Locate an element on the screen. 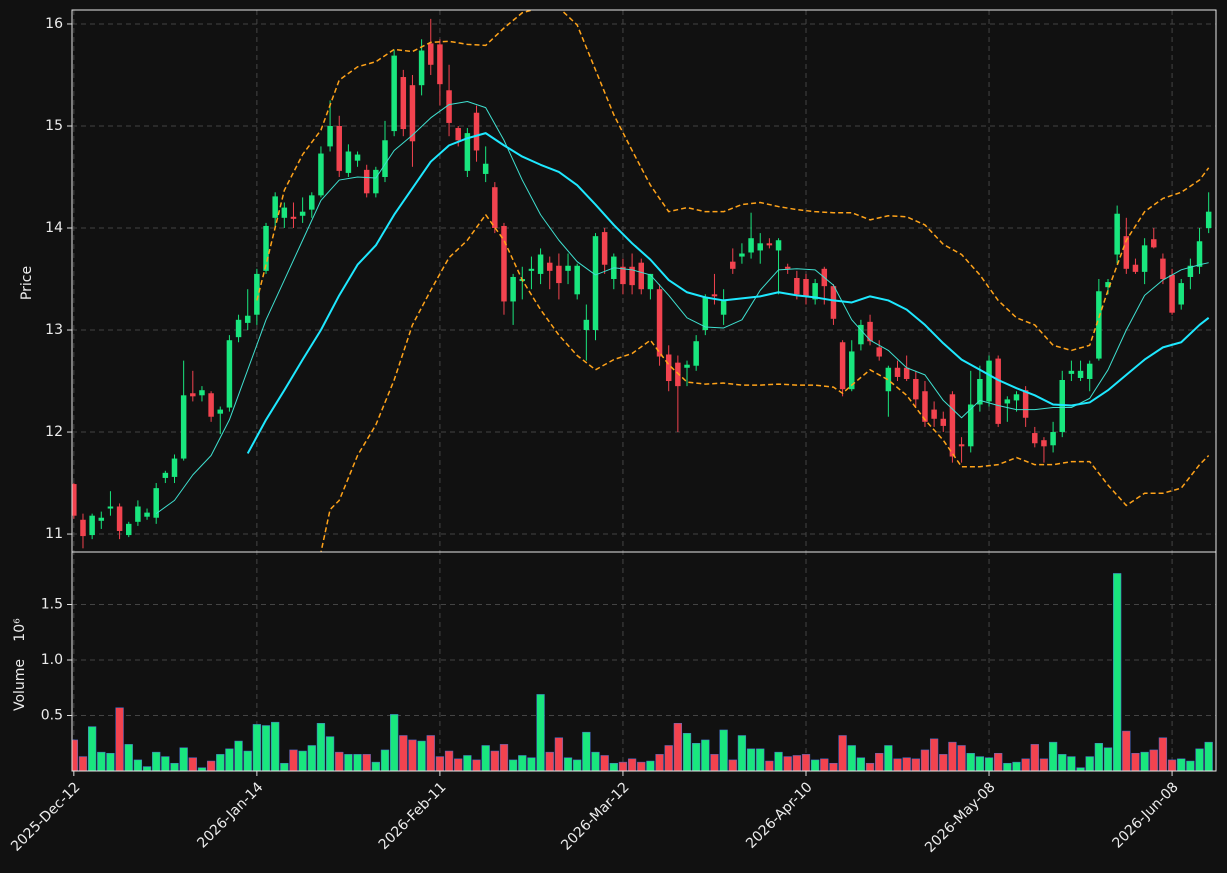  y-tick-label: 15 is located at coordinates (54, 126).